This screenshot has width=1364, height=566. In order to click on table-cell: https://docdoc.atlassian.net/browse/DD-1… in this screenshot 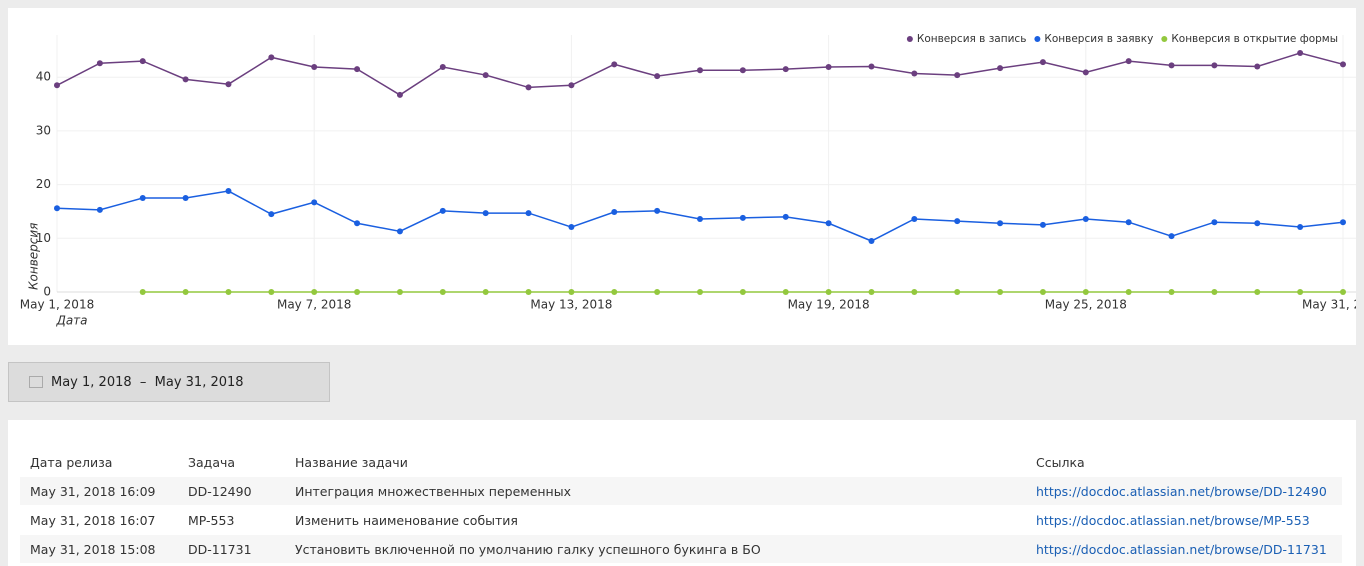, I will do `click(1181, 549)`.